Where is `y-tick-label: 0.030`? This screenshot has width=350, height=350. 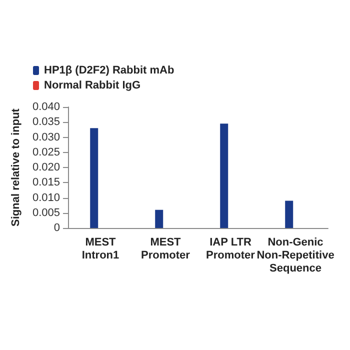 y-tick-label: 0.030 is located at coordinates (46, 137).